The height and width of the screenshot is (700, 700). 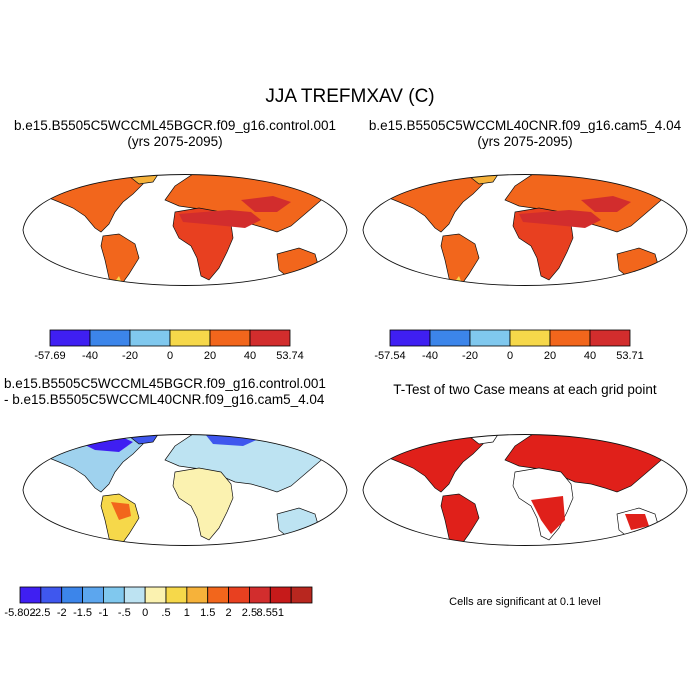 I want to click on colorbar-tick-label: -1.5, so click(x=82, y=613).